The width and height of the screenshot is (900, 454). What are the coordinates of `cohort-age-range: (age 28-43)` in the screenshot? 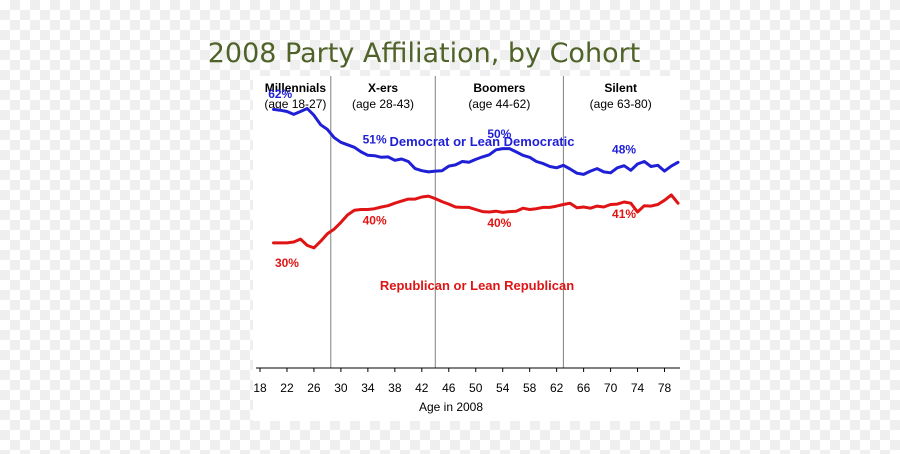 It's located at (383, 104).